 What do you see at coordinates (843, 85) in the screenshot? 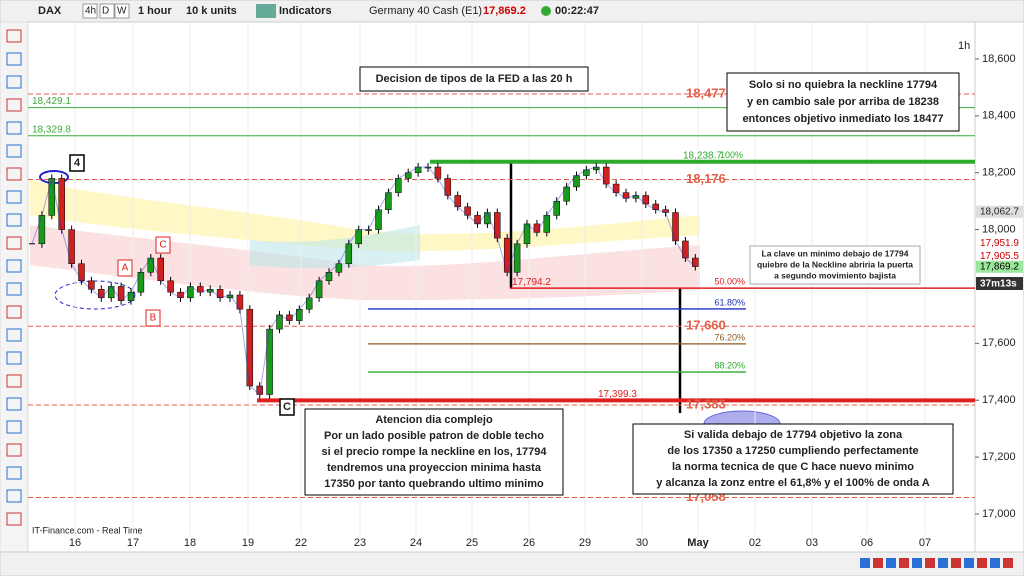
I see `note-line: Solo si no quiebra la neckline 17794` at bounding box center [843, 85].